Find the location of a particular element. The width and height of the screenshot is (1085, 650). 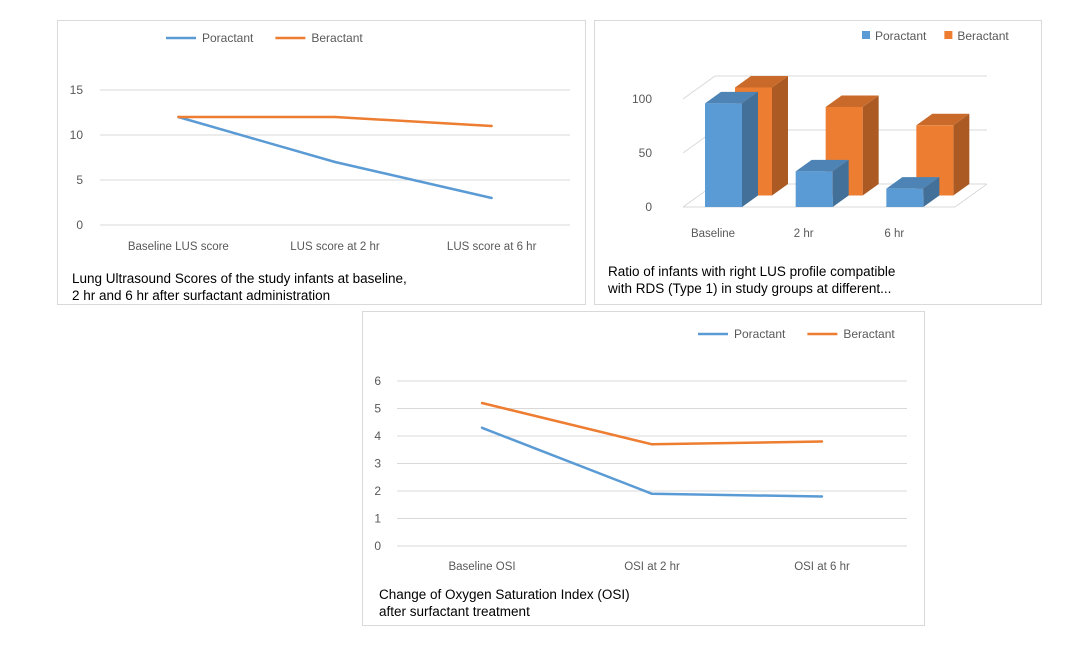

y-tick-label: 15 is located at coordinates (77, 90).